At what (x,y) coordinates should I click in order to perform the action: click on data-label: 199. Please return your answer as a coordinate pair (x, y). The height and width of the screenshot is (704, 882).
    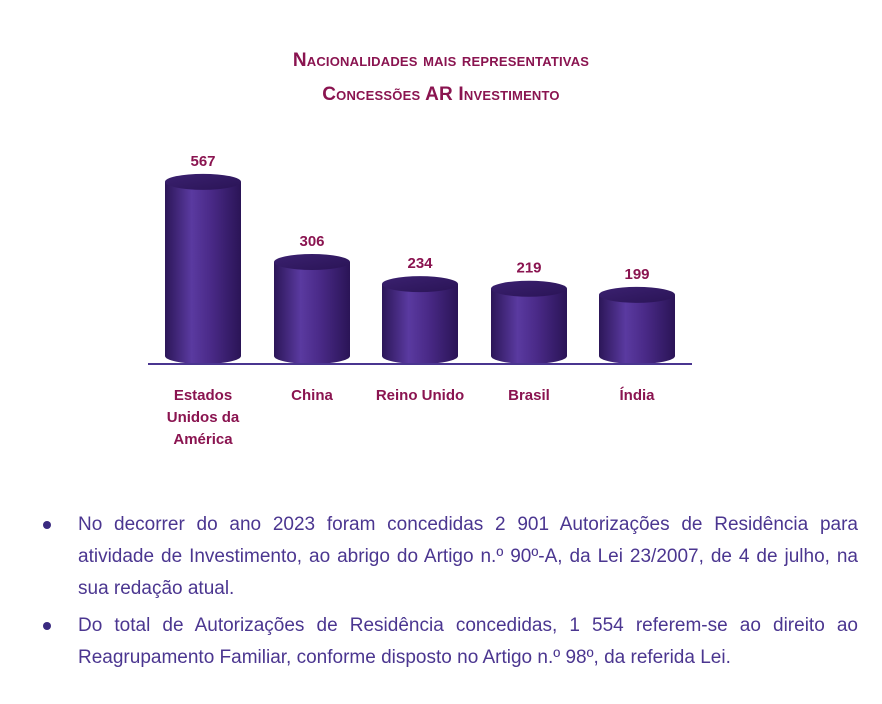
    Looking at the image, I should click on (636, 274).